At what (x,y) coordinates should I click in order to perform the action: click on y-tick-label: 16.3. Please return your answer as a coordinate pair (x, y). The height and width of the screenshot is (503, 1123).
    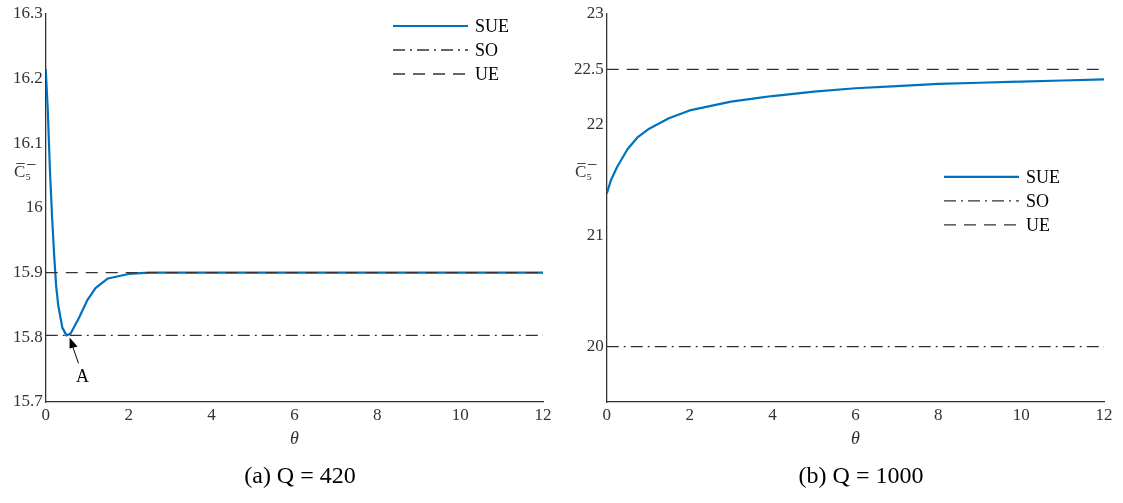
    Looking at the image, I should click on (28, 13).